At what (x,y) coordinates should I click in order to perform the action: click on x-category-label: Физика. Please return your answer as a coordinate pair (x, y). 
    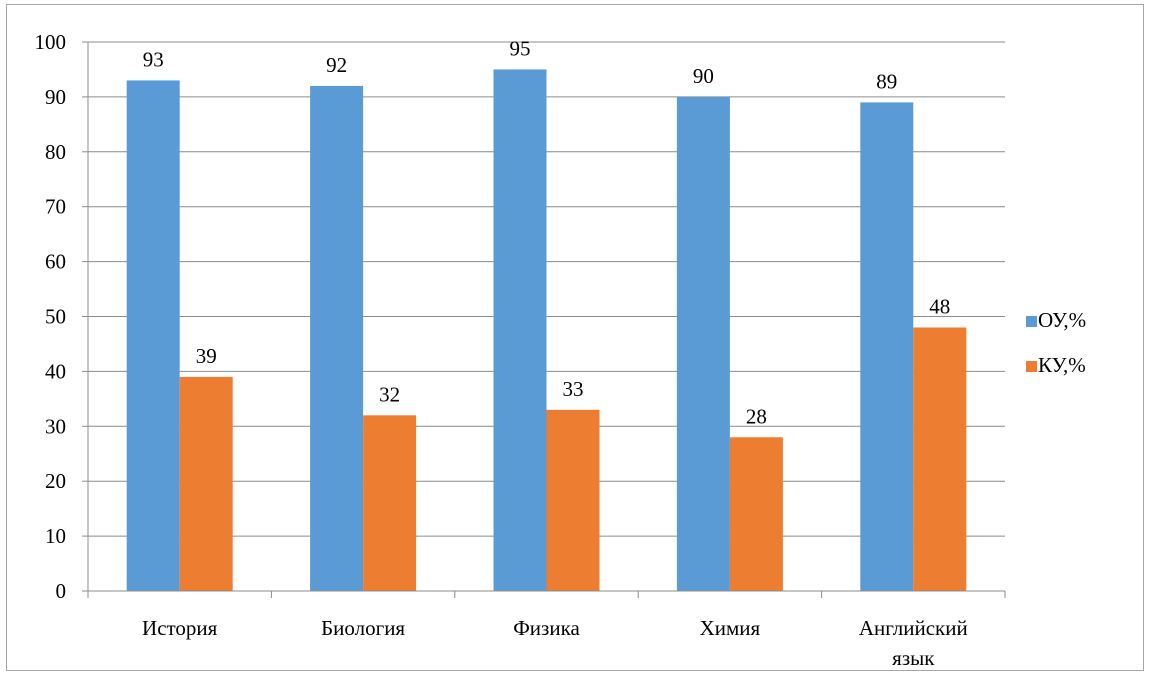
    Looking at the image, I should click on (546, 628).